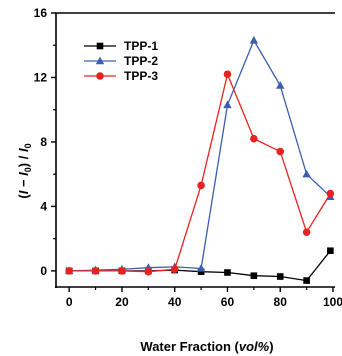 The image size is (342, 356). What do you see at coordinates (41, 77) in the screenshot?
I see `y-tick-label: 12` at bounding box center [41, 77].